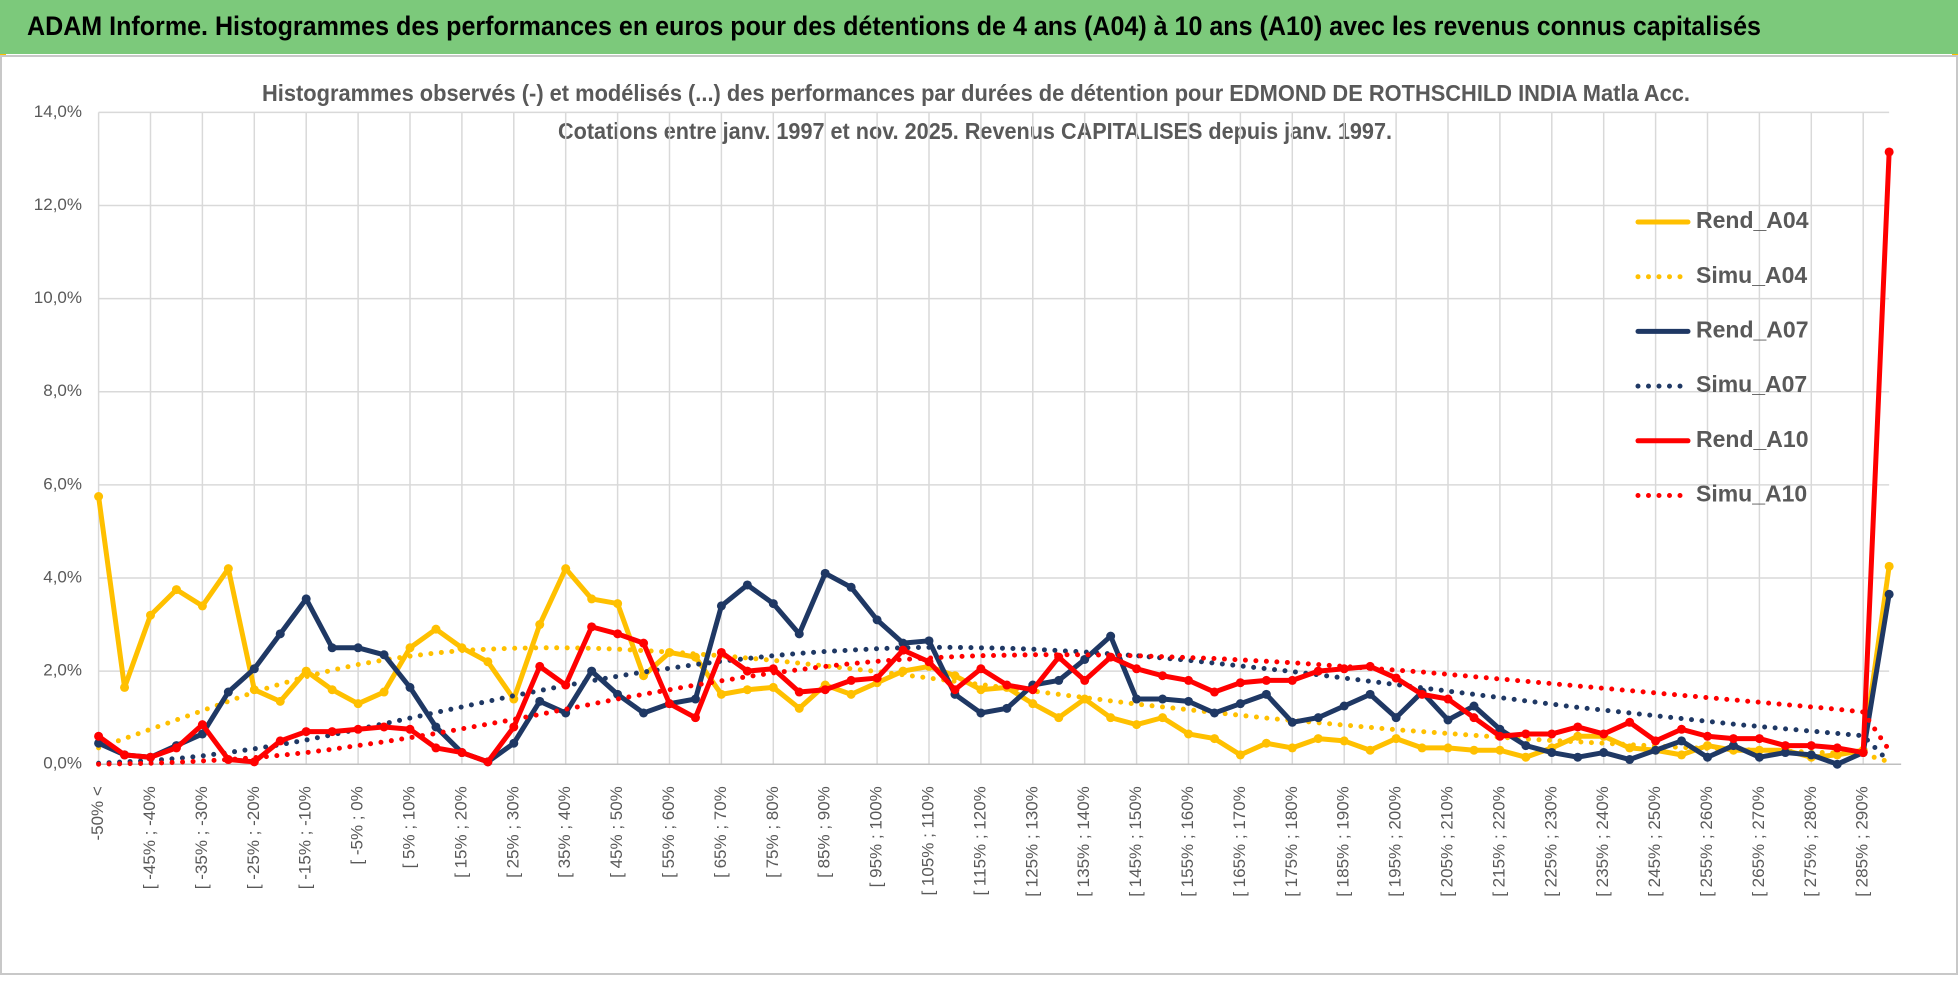 The width and height of the screenshot is (1958, 983). I want to click on y-tick-label: 6,0%, so click(62, 483).